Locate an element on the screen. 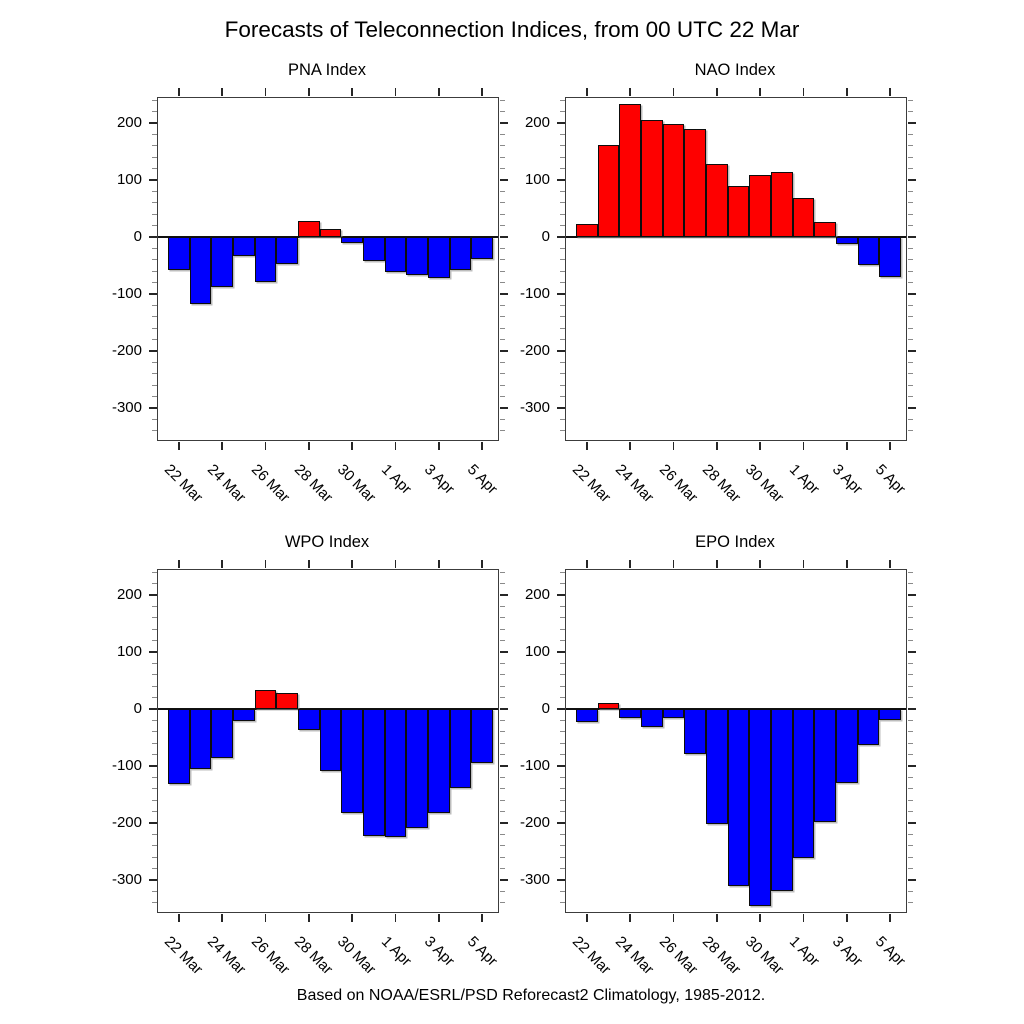 The width and height of the screenshot is (1024, 1024). y-axis-label: -100 is located at coordinates (534, 766).